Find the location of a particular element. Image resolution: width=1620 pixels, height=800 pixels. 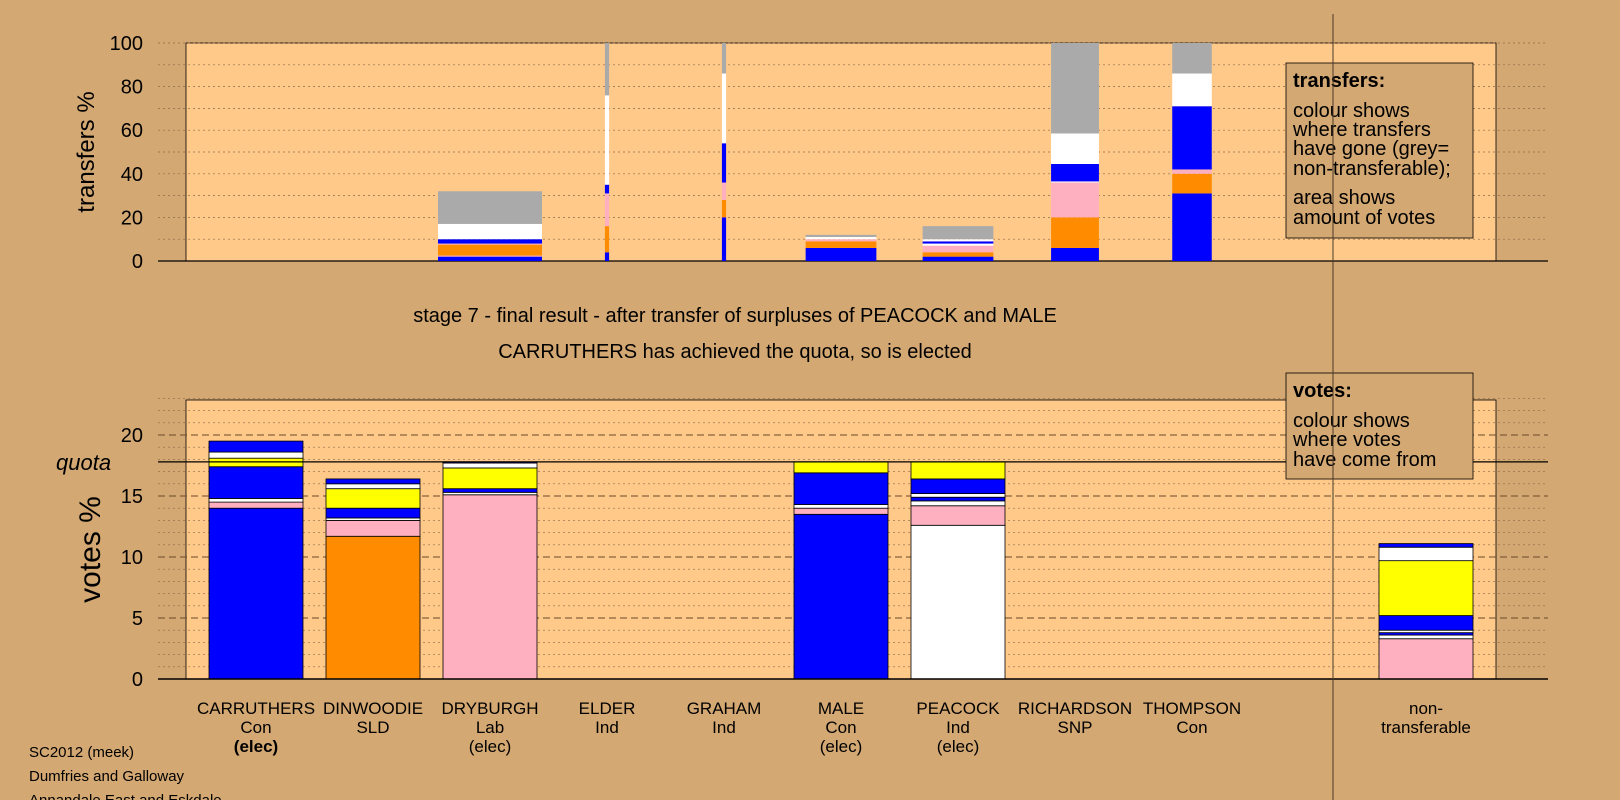

candidate-party: transferable is located at coordinates (1426, 727).